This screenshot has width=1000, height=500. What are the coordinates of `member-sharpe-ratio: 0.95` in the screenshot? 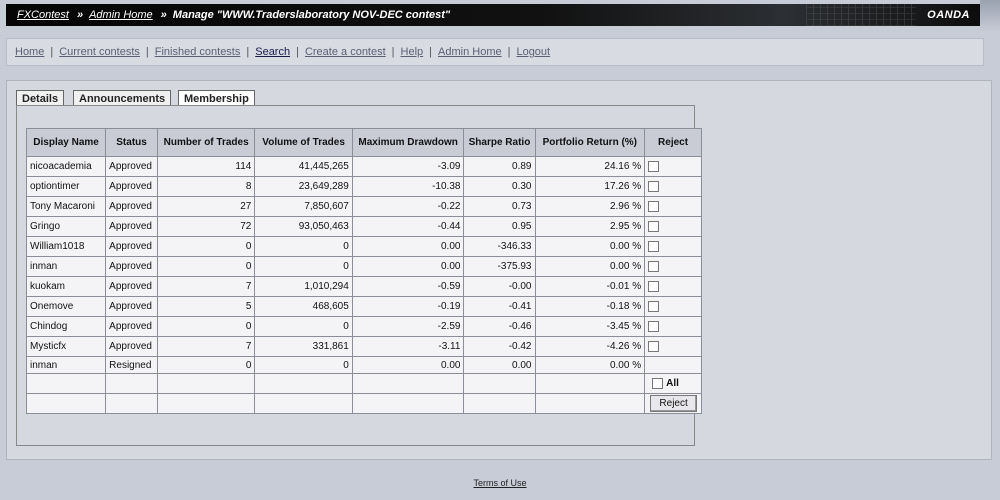 It's located at (499, 226).